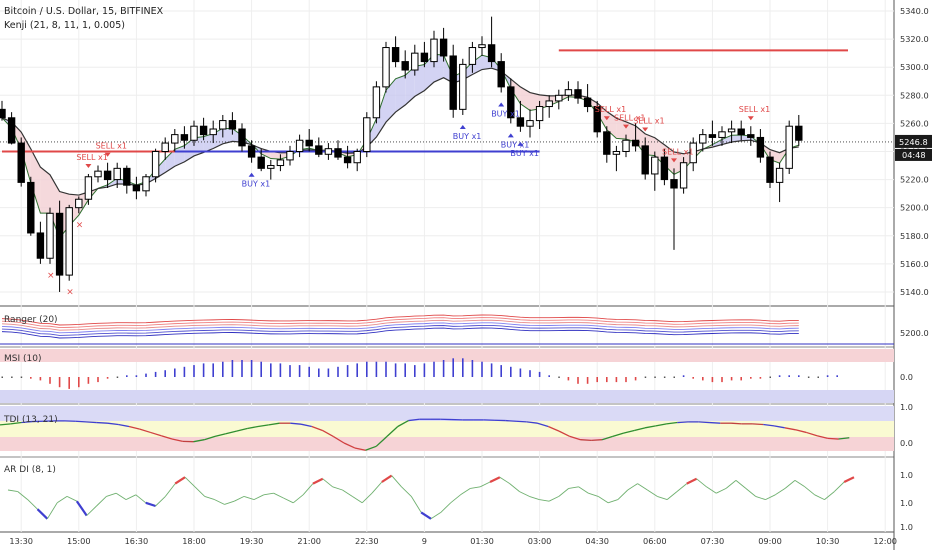 The image size is (932, 554). What do you see at coordinates (914, 333) in the screenshot?
I see `ranger-tick-label: 5200.0` at bounding box center [914, 333].